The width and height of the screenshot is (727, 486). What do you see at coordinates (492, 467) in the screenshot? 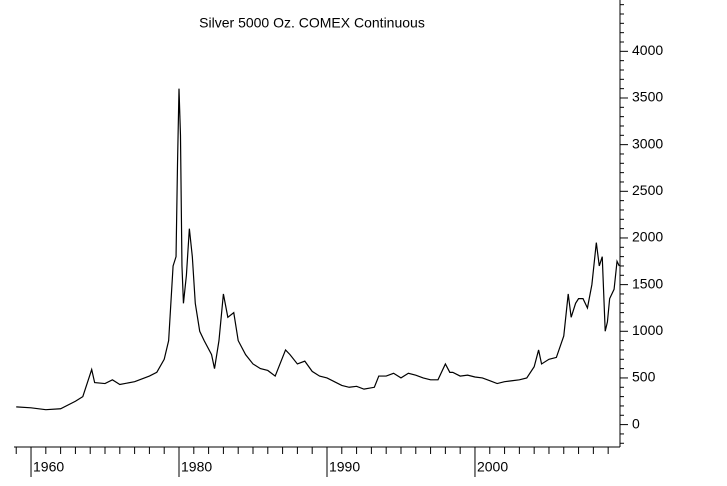
I see `x-tick-label: 2000` at bounding box center [492, 467].